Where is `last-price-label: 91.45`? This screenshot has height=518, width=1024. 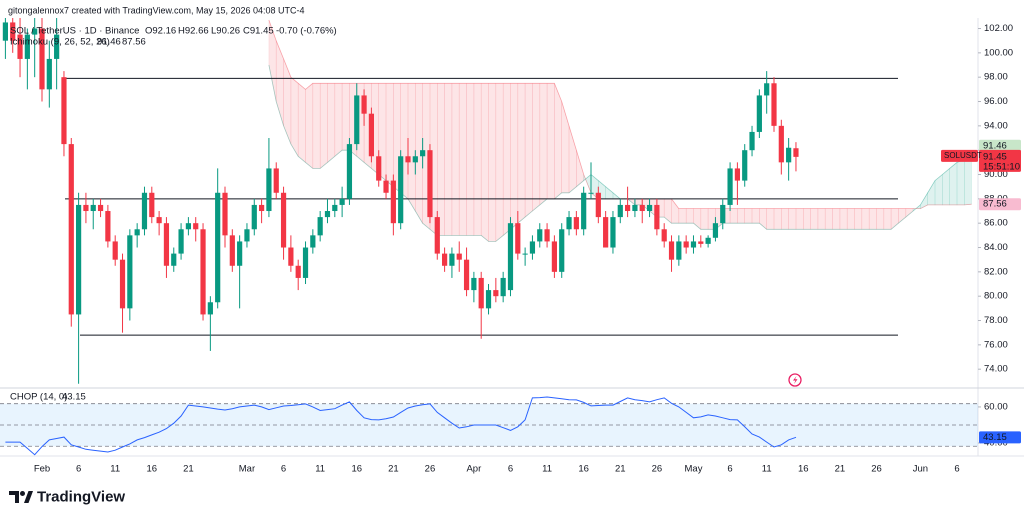 last-price-label: 91.45 is located at coordinates (995, 156).